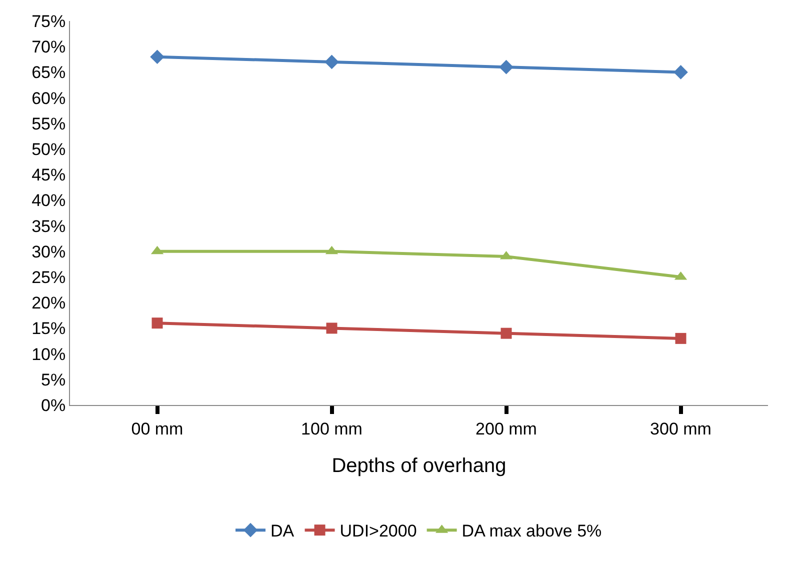  What do you see at coordinates (378, 531) in the screenshot?
I see `legend-label: UDI>2000` at bounding box center [378, 531].